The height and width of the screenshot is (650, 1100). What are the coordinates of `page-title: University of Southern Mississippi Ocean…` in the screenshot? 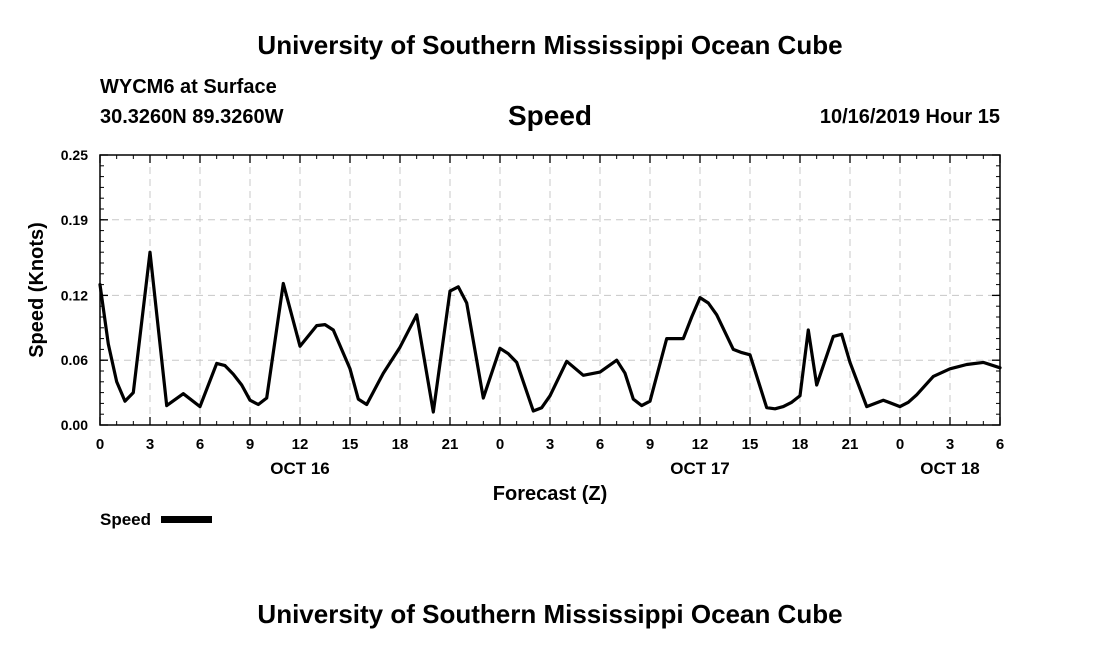 It's located at (550, 45).